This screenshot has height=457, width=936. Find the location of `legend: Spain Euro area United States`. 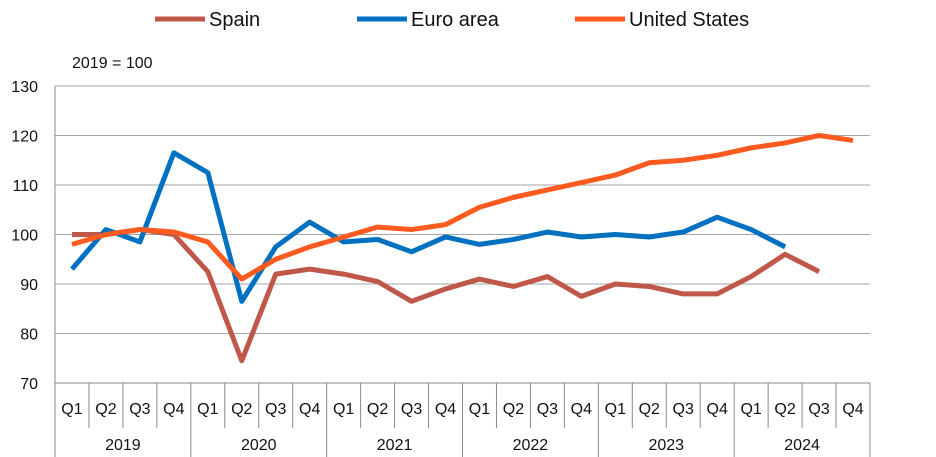

legend: Spain Euro area United States is located at coordinates (452, 20).